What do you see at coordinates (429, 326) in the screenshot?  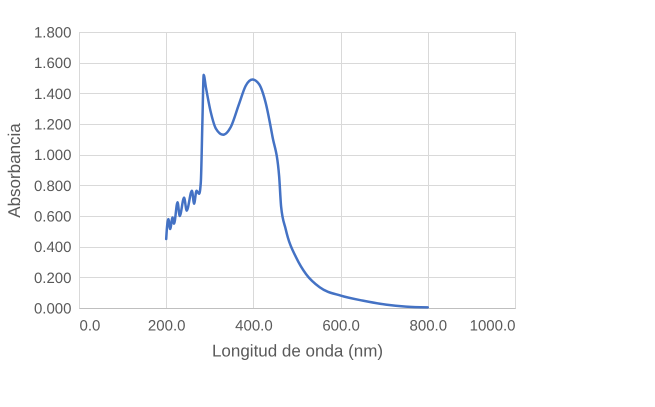 I see `x-tick-label: 800.0` at bounding box center [429, 326].